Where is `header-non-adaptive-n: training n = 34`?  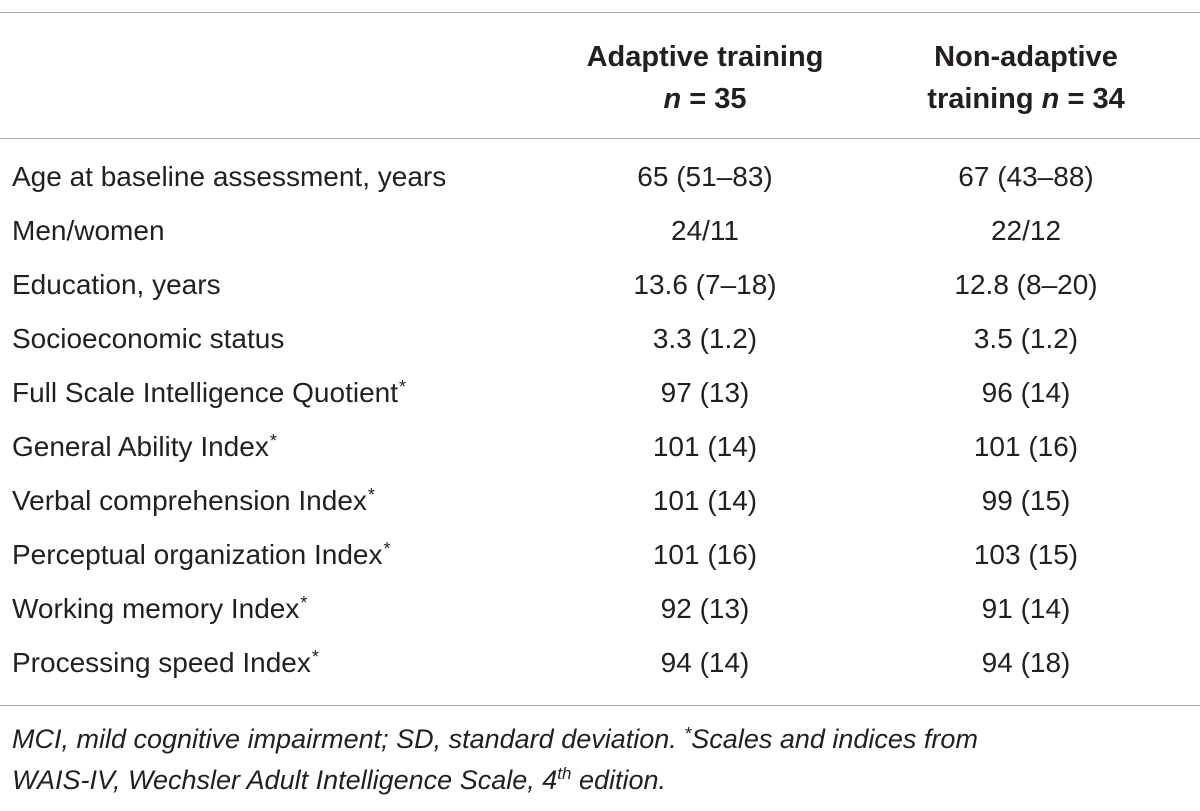 header-non-adaptive-n: training n = 34 is located at coordinates (1026, 99).